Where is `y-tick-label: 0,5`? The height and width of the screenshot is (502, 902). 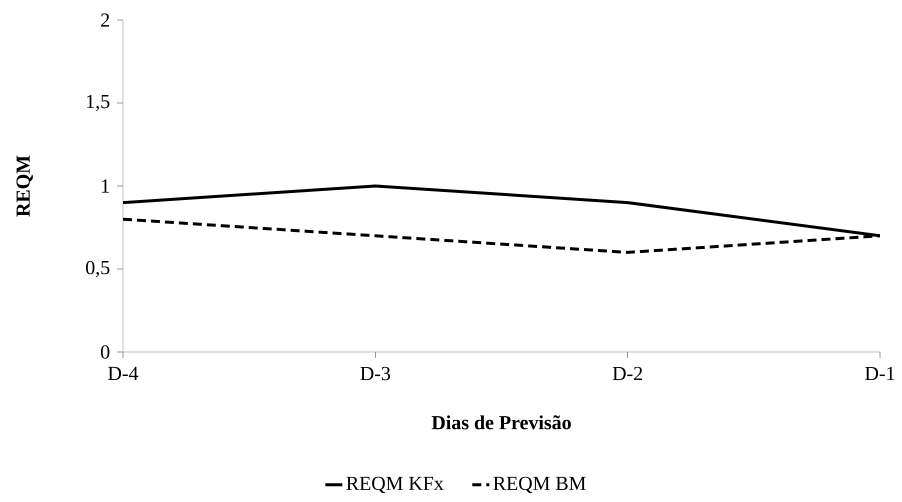
y-tick-label: 0,5 is located at coordinates (98, 269).